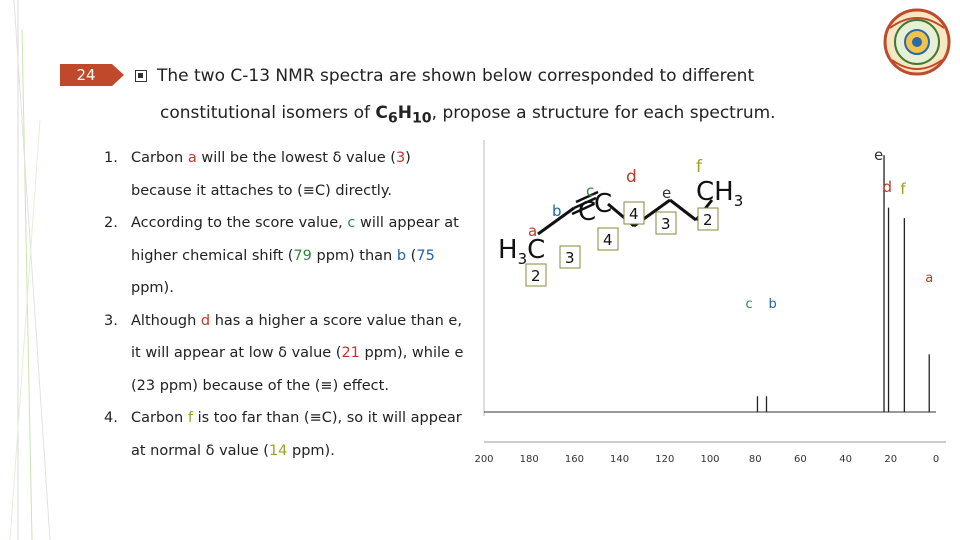 The width and height of the screenshot is (960, 540). I want to click on explanation-text: Although, so click(166, 320).